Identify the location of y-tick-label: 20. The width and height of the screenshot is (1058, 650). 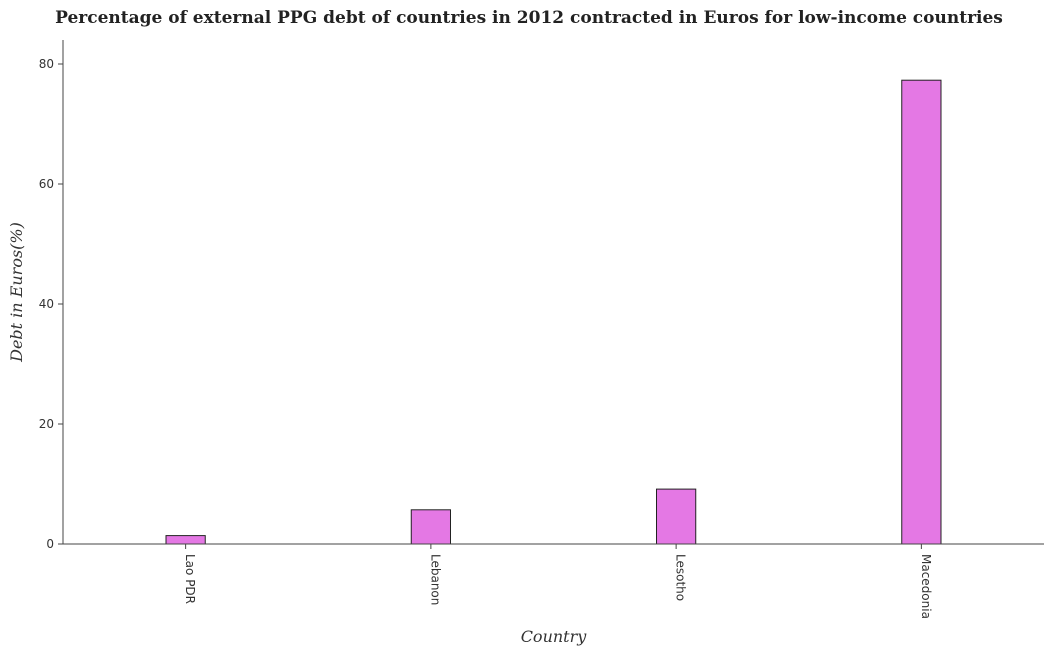
(46, 424).